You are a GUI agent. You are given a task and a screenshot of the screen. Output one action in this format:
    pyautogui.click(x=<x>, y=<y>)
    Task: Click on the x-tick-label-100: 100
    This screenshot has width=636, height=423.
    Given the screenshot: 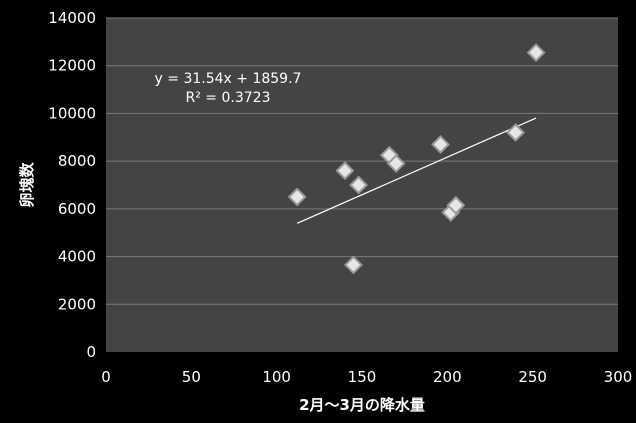 What is the action you would take?
    pyautogui.click(x=276, y=377)
    